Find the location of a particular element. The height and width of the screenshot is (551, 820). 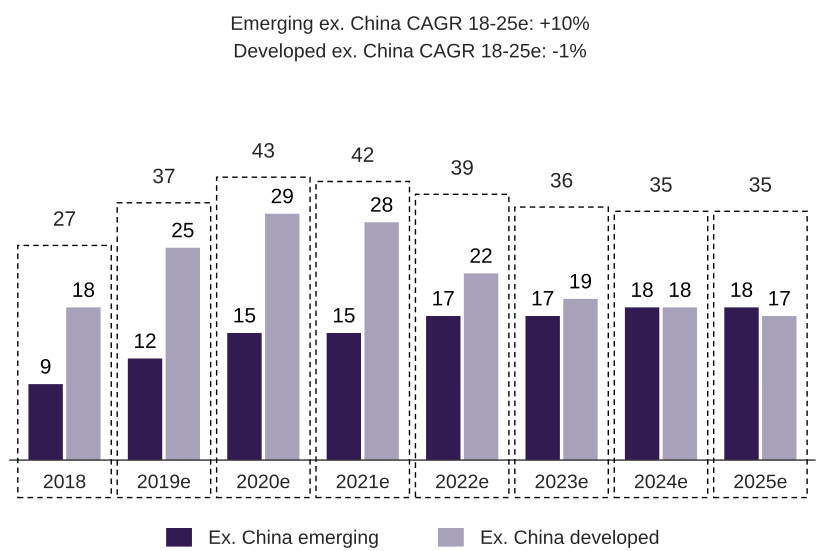

text: 37 is located at coordinates (163, 176).